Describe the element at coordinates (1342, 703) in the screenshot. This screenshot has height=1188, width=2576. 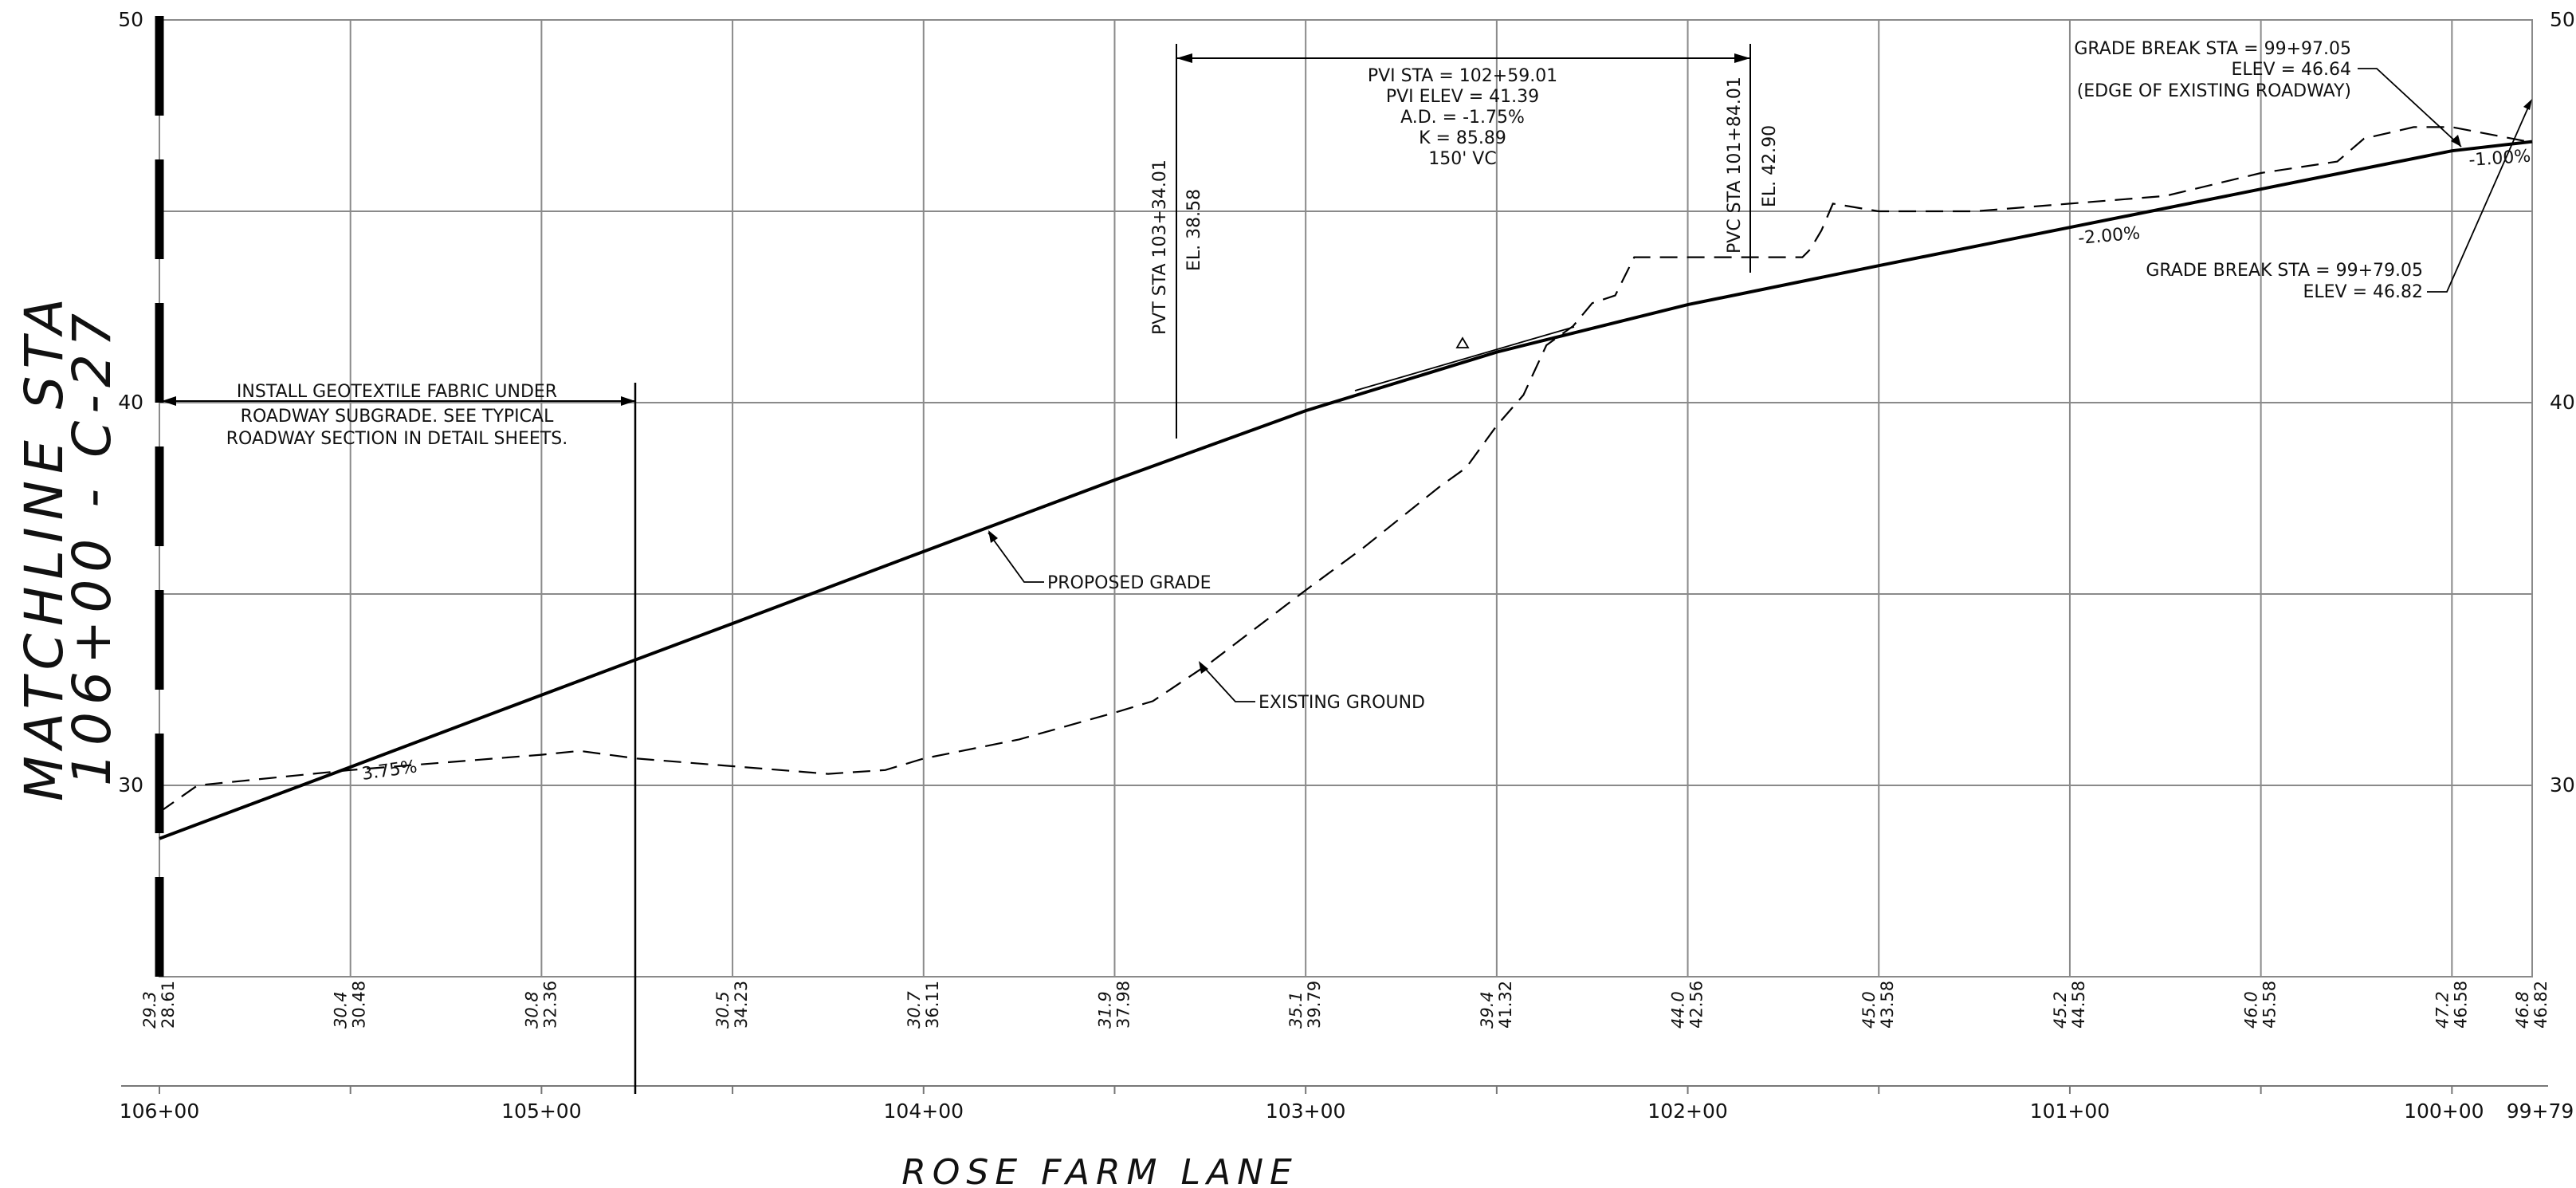
I see `existing-ground-label: EXISTING GROUND` at that location.